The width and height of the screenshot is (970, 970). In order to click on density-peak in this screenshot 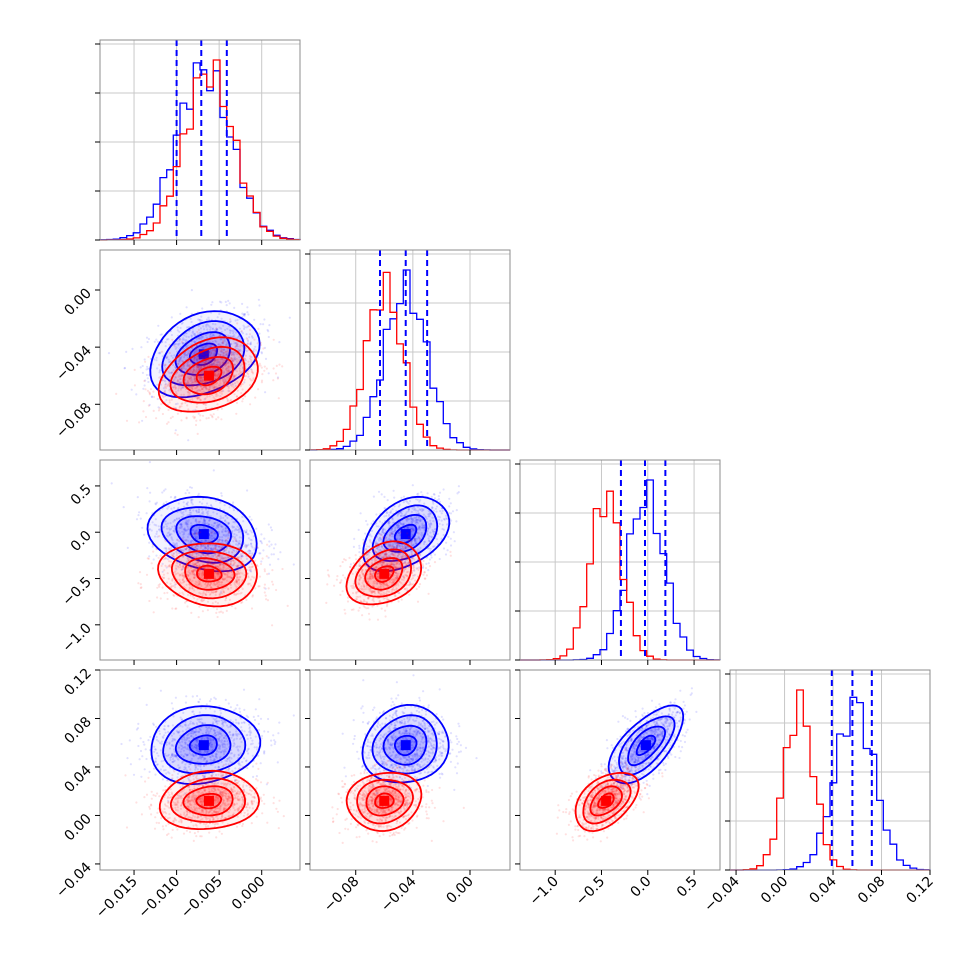, I will do `click(203, 534)`.